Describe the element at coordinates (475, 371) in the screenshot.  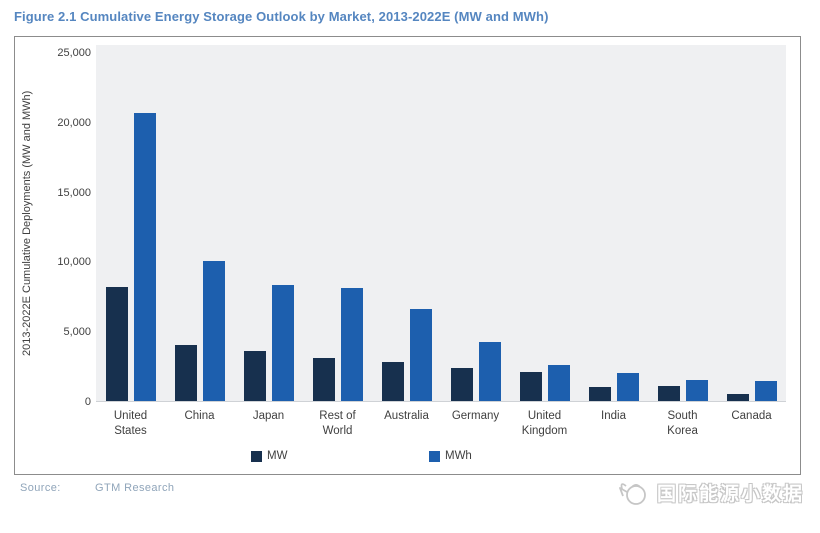
I see `bar-group-germany` at that location.